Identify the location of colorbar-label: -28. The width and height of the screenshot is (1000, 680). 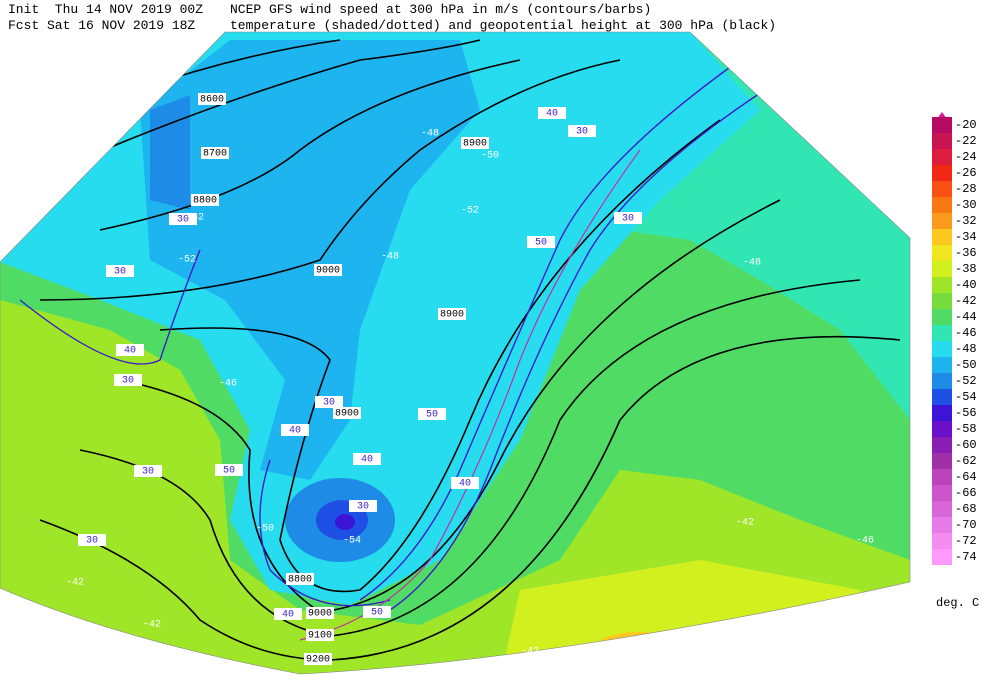
(966, 189).